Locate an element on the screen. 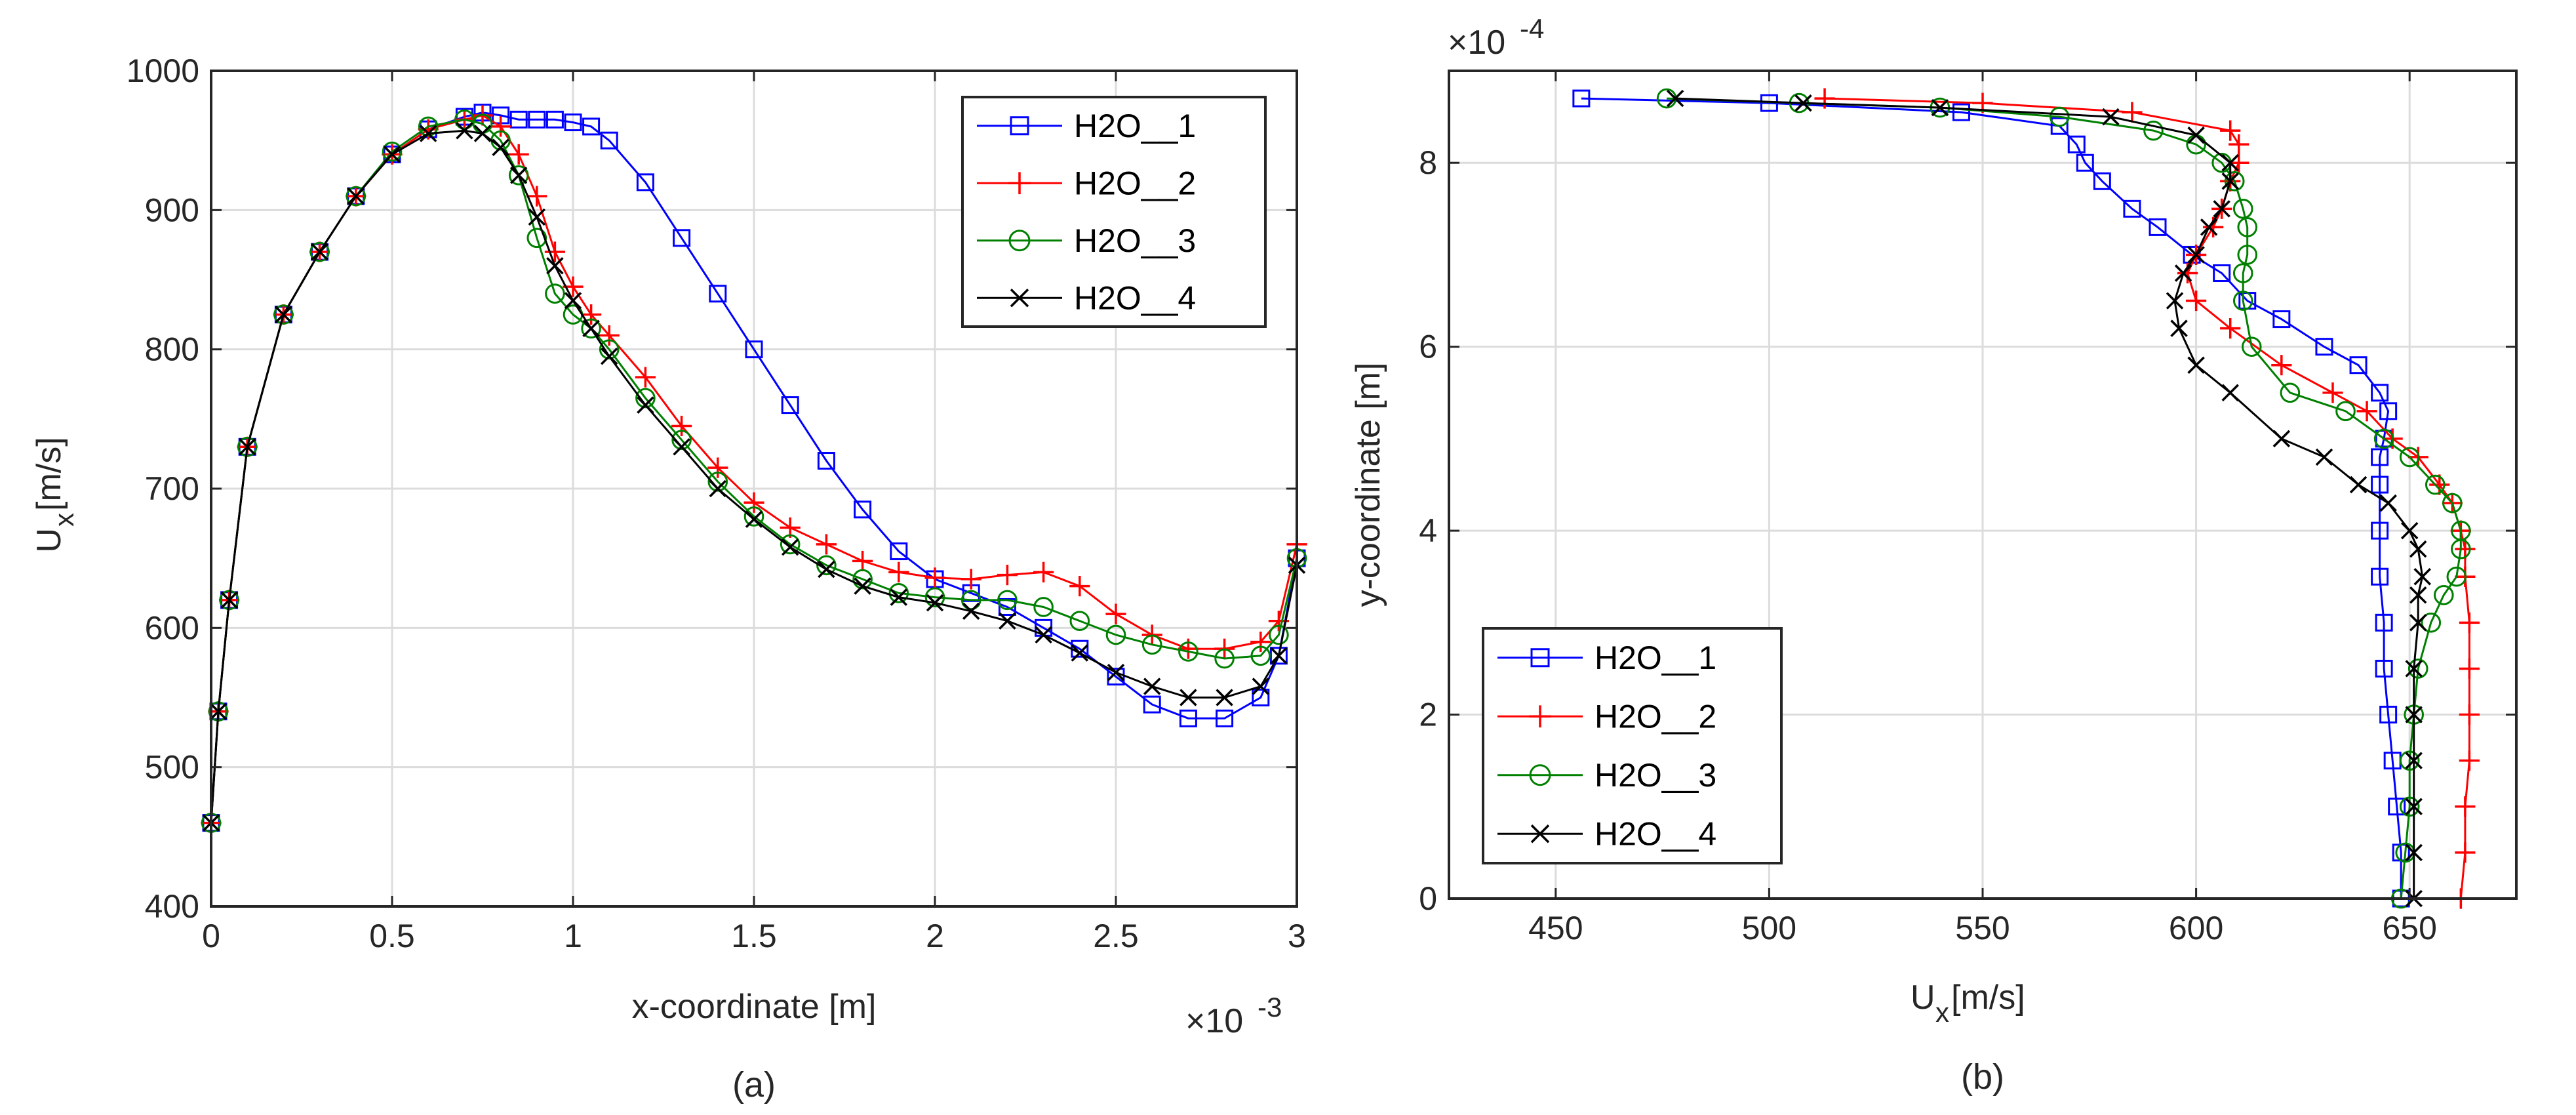  y-tick-label: 800 is located at coordinates (172, 349).